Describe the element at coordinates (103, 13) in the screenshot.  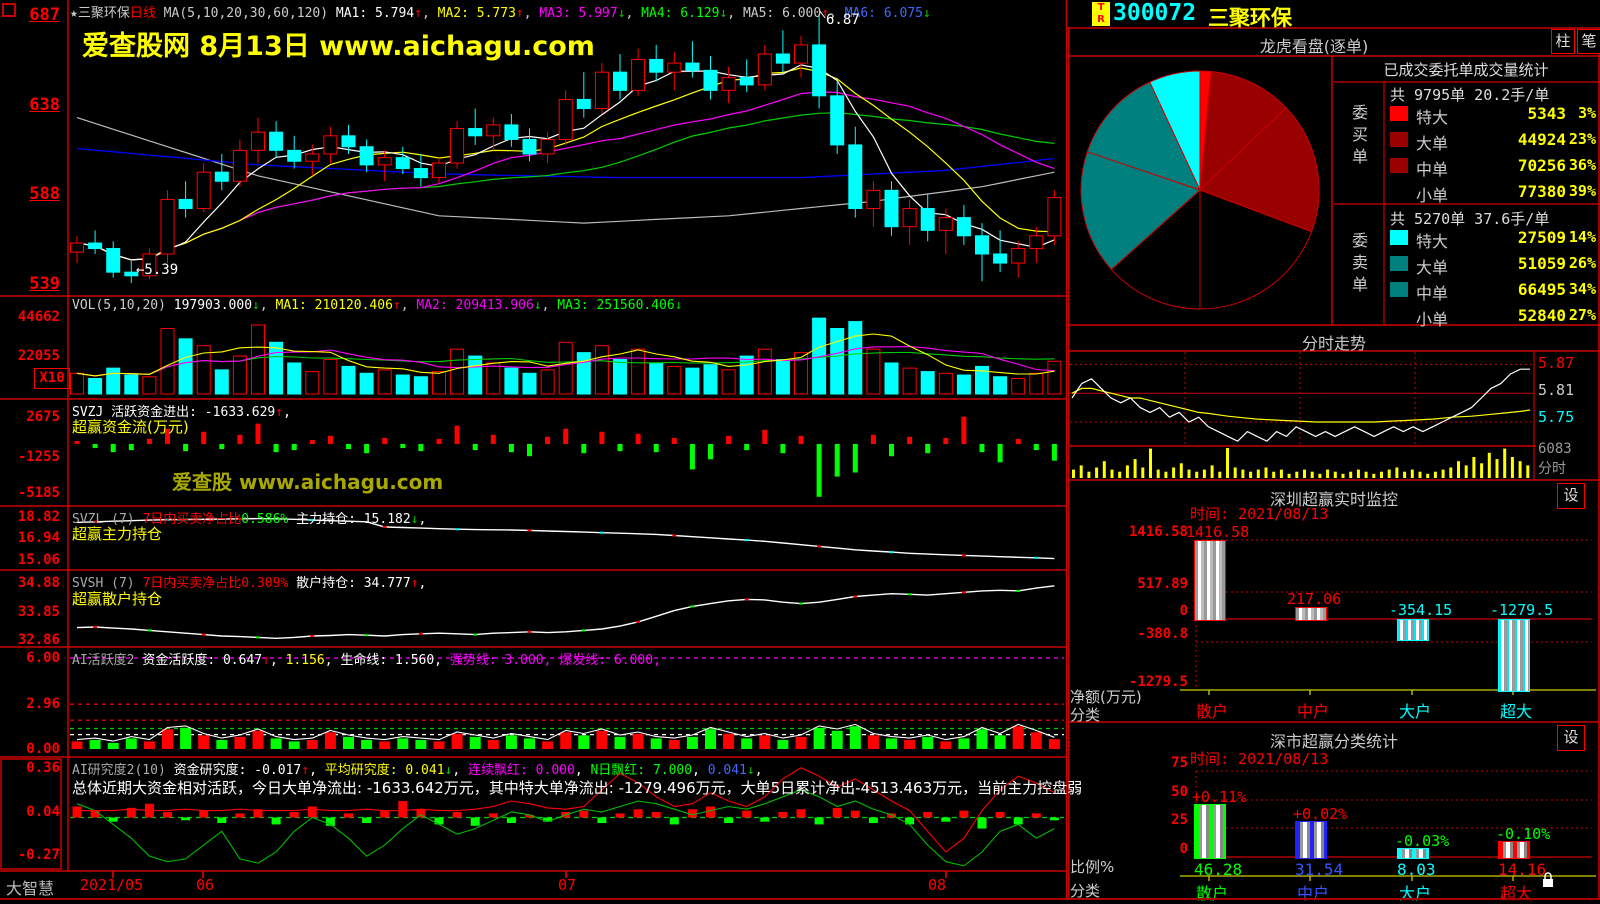
I see `header-segment: 三聚环保` at that location.